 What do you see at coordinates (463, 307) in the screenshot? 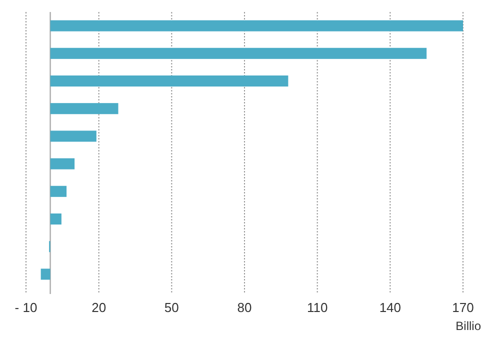
I see `x-tick-label: 170` at bounding box center [463, 307].